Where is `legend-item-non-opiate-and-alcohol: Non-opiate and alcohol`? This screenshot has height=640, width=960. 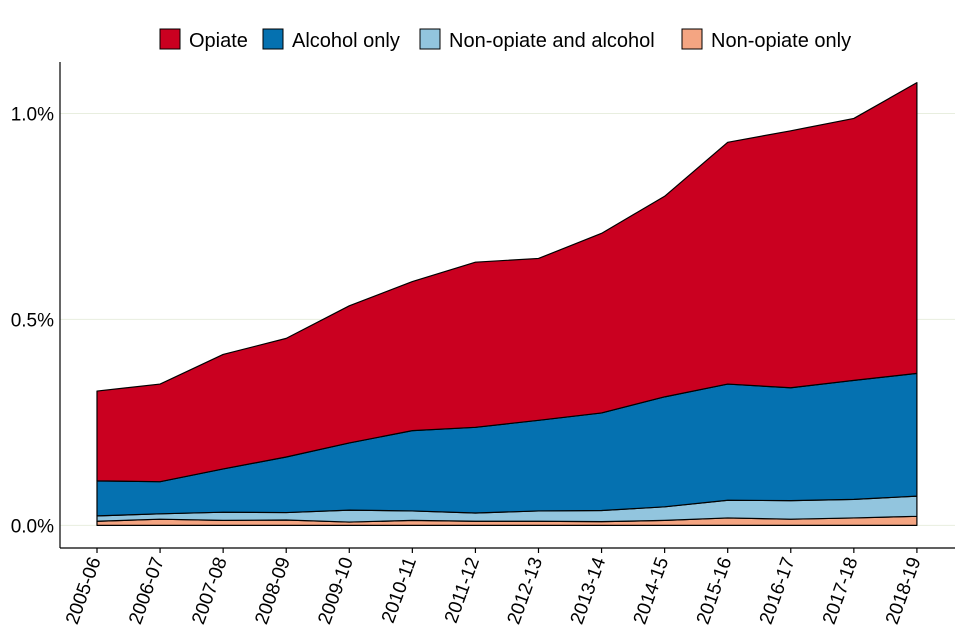 legend-item-non-opiate-and-alcohol: Non-opiate and alcohol is located at coordinates (537, 40).